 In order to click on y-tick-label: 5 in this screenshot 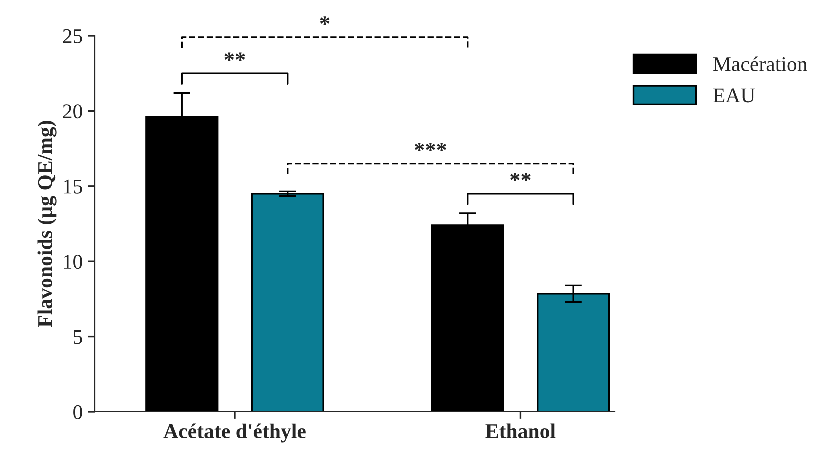, I will do `click(78, 337)`.